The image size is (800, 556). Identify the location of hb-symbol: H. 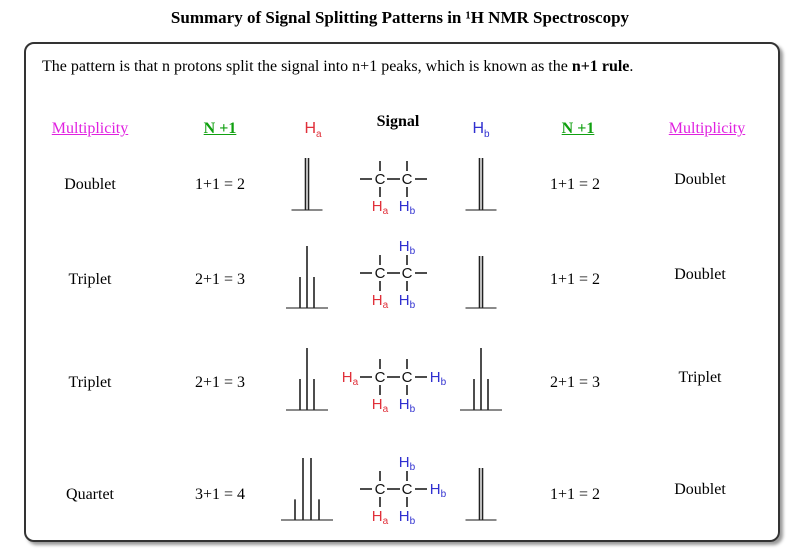
(478, 128).